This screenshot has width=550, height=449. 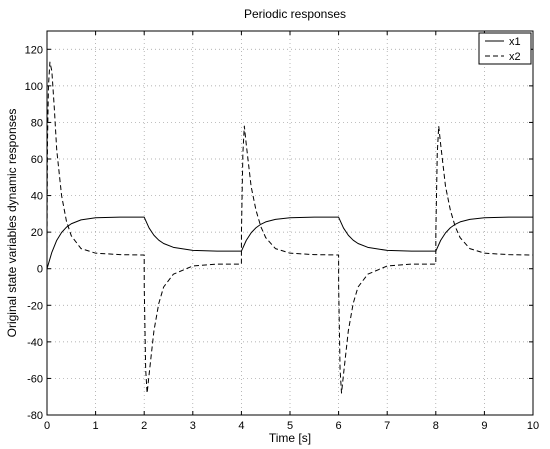 What do you see at coordinates (34, 50) in the screenshot?
I see `y-tick-label: 120` at bounding box center [34, 50].